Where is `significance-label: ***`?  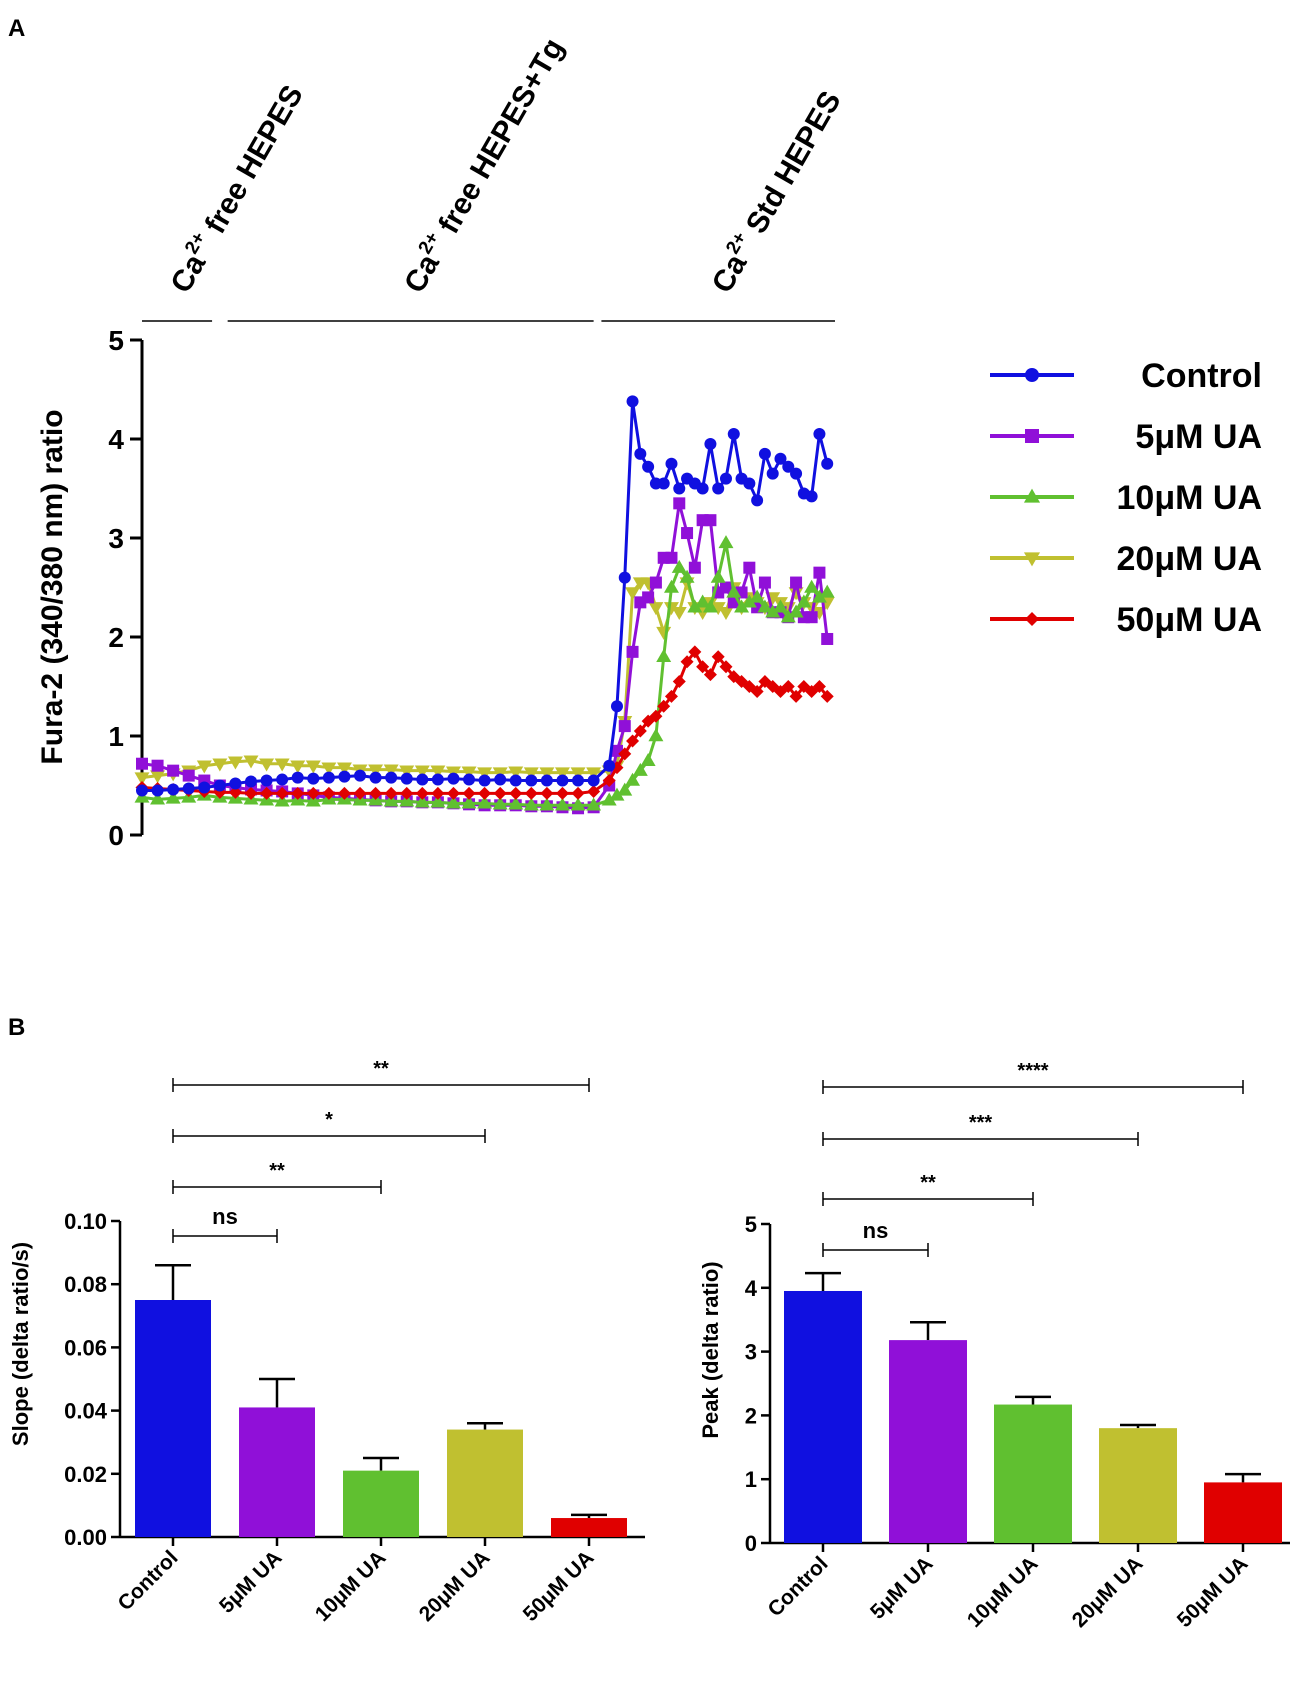
significance-label: *** is located at coordinates (981, 1123).